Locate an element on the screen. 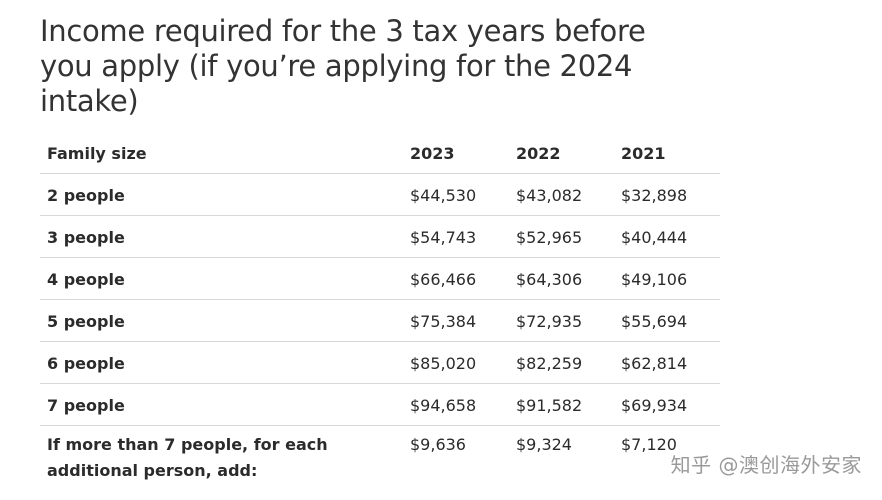  income-2021-cell: $49,106 is located at coordinates (654, 279).